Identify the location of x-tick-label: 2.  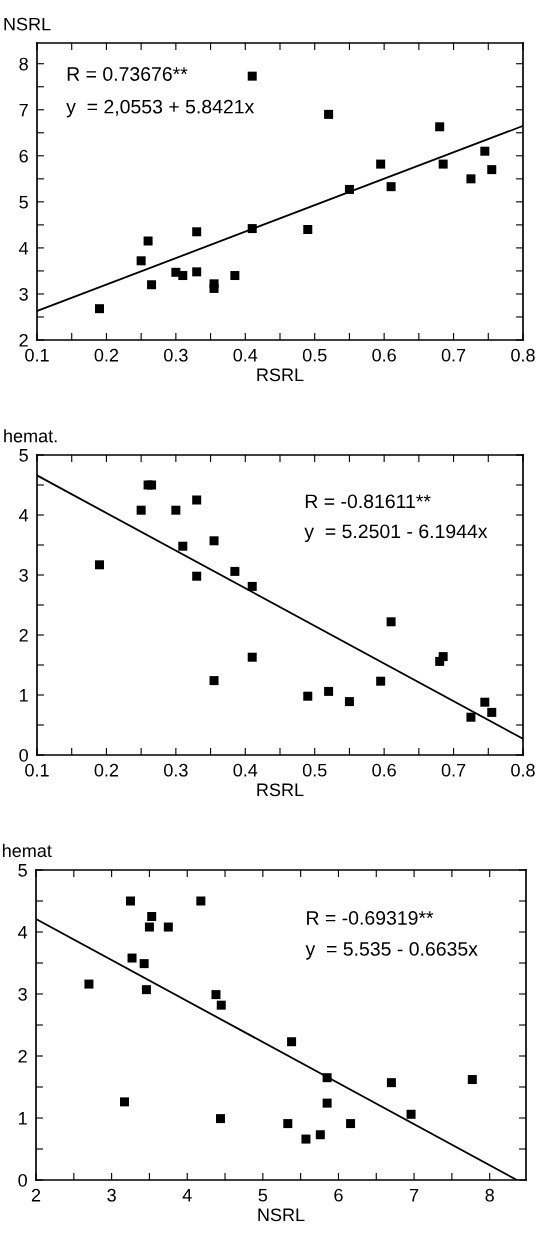
(36, 1195).